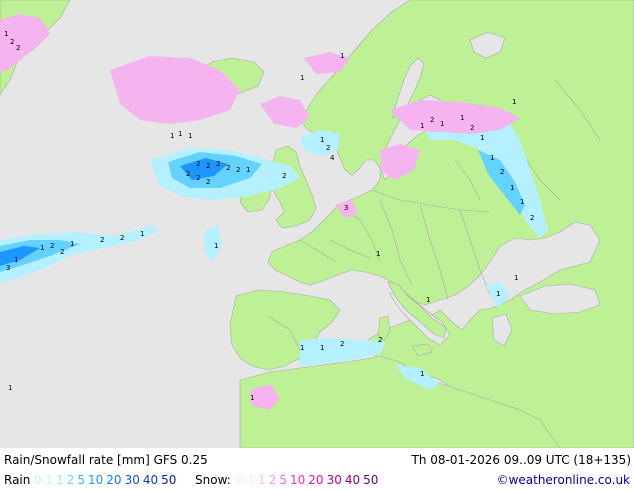 The width and height of the screenshot is (634, 490). I want to click on snow-legend-value: 2, so click(272, 480).